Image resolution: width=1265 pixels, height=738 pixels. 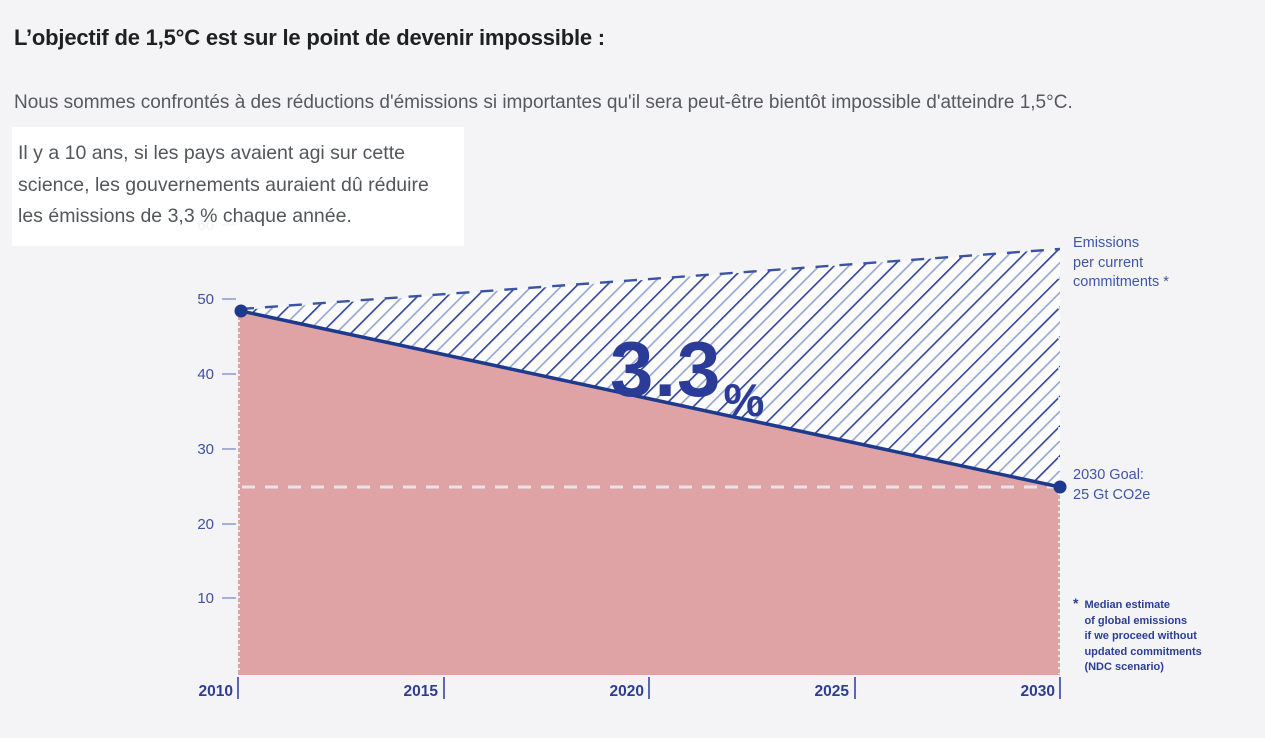 What do you see at coordinates (205, 598) in the screenshot?
I see `y-tick-label: 10` at bounding box center [205, 598].